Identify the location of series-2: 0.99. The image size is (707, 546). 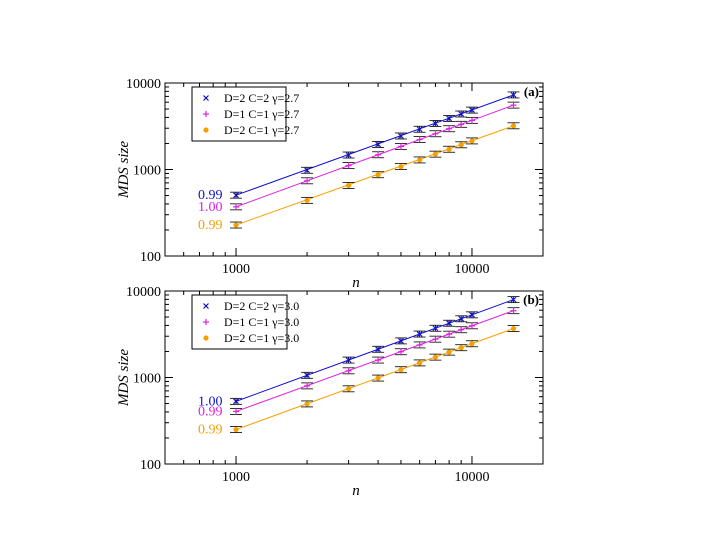
(359, 363).